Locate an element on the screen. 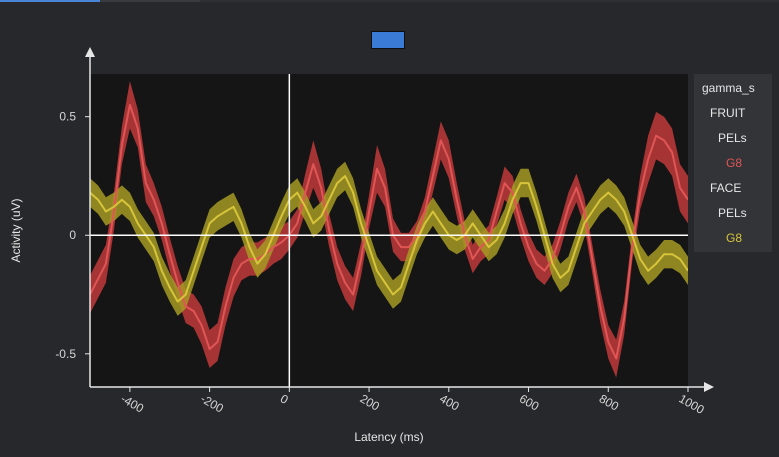 This screenshot has width=779, height=457. legend-item: FACE is located at coordinates (726, 188).